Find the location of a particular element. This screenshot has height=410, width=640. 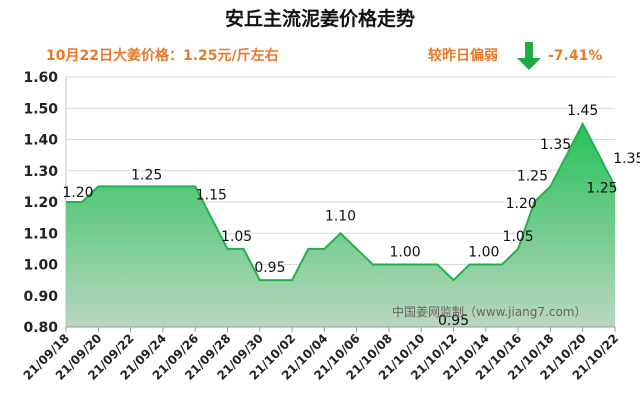

price-note: 10月22日大姜价格：1.25元/斤左右 is located at coordinates (162, 55).